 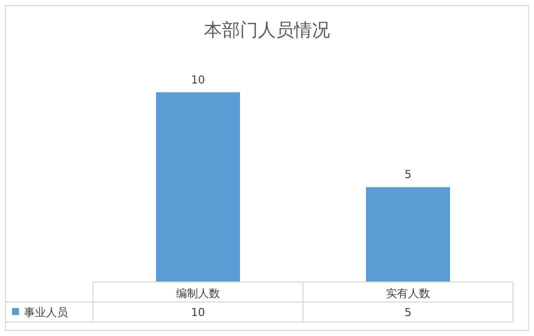 I want to click on annotation: 5, so click(x=408, y=175).